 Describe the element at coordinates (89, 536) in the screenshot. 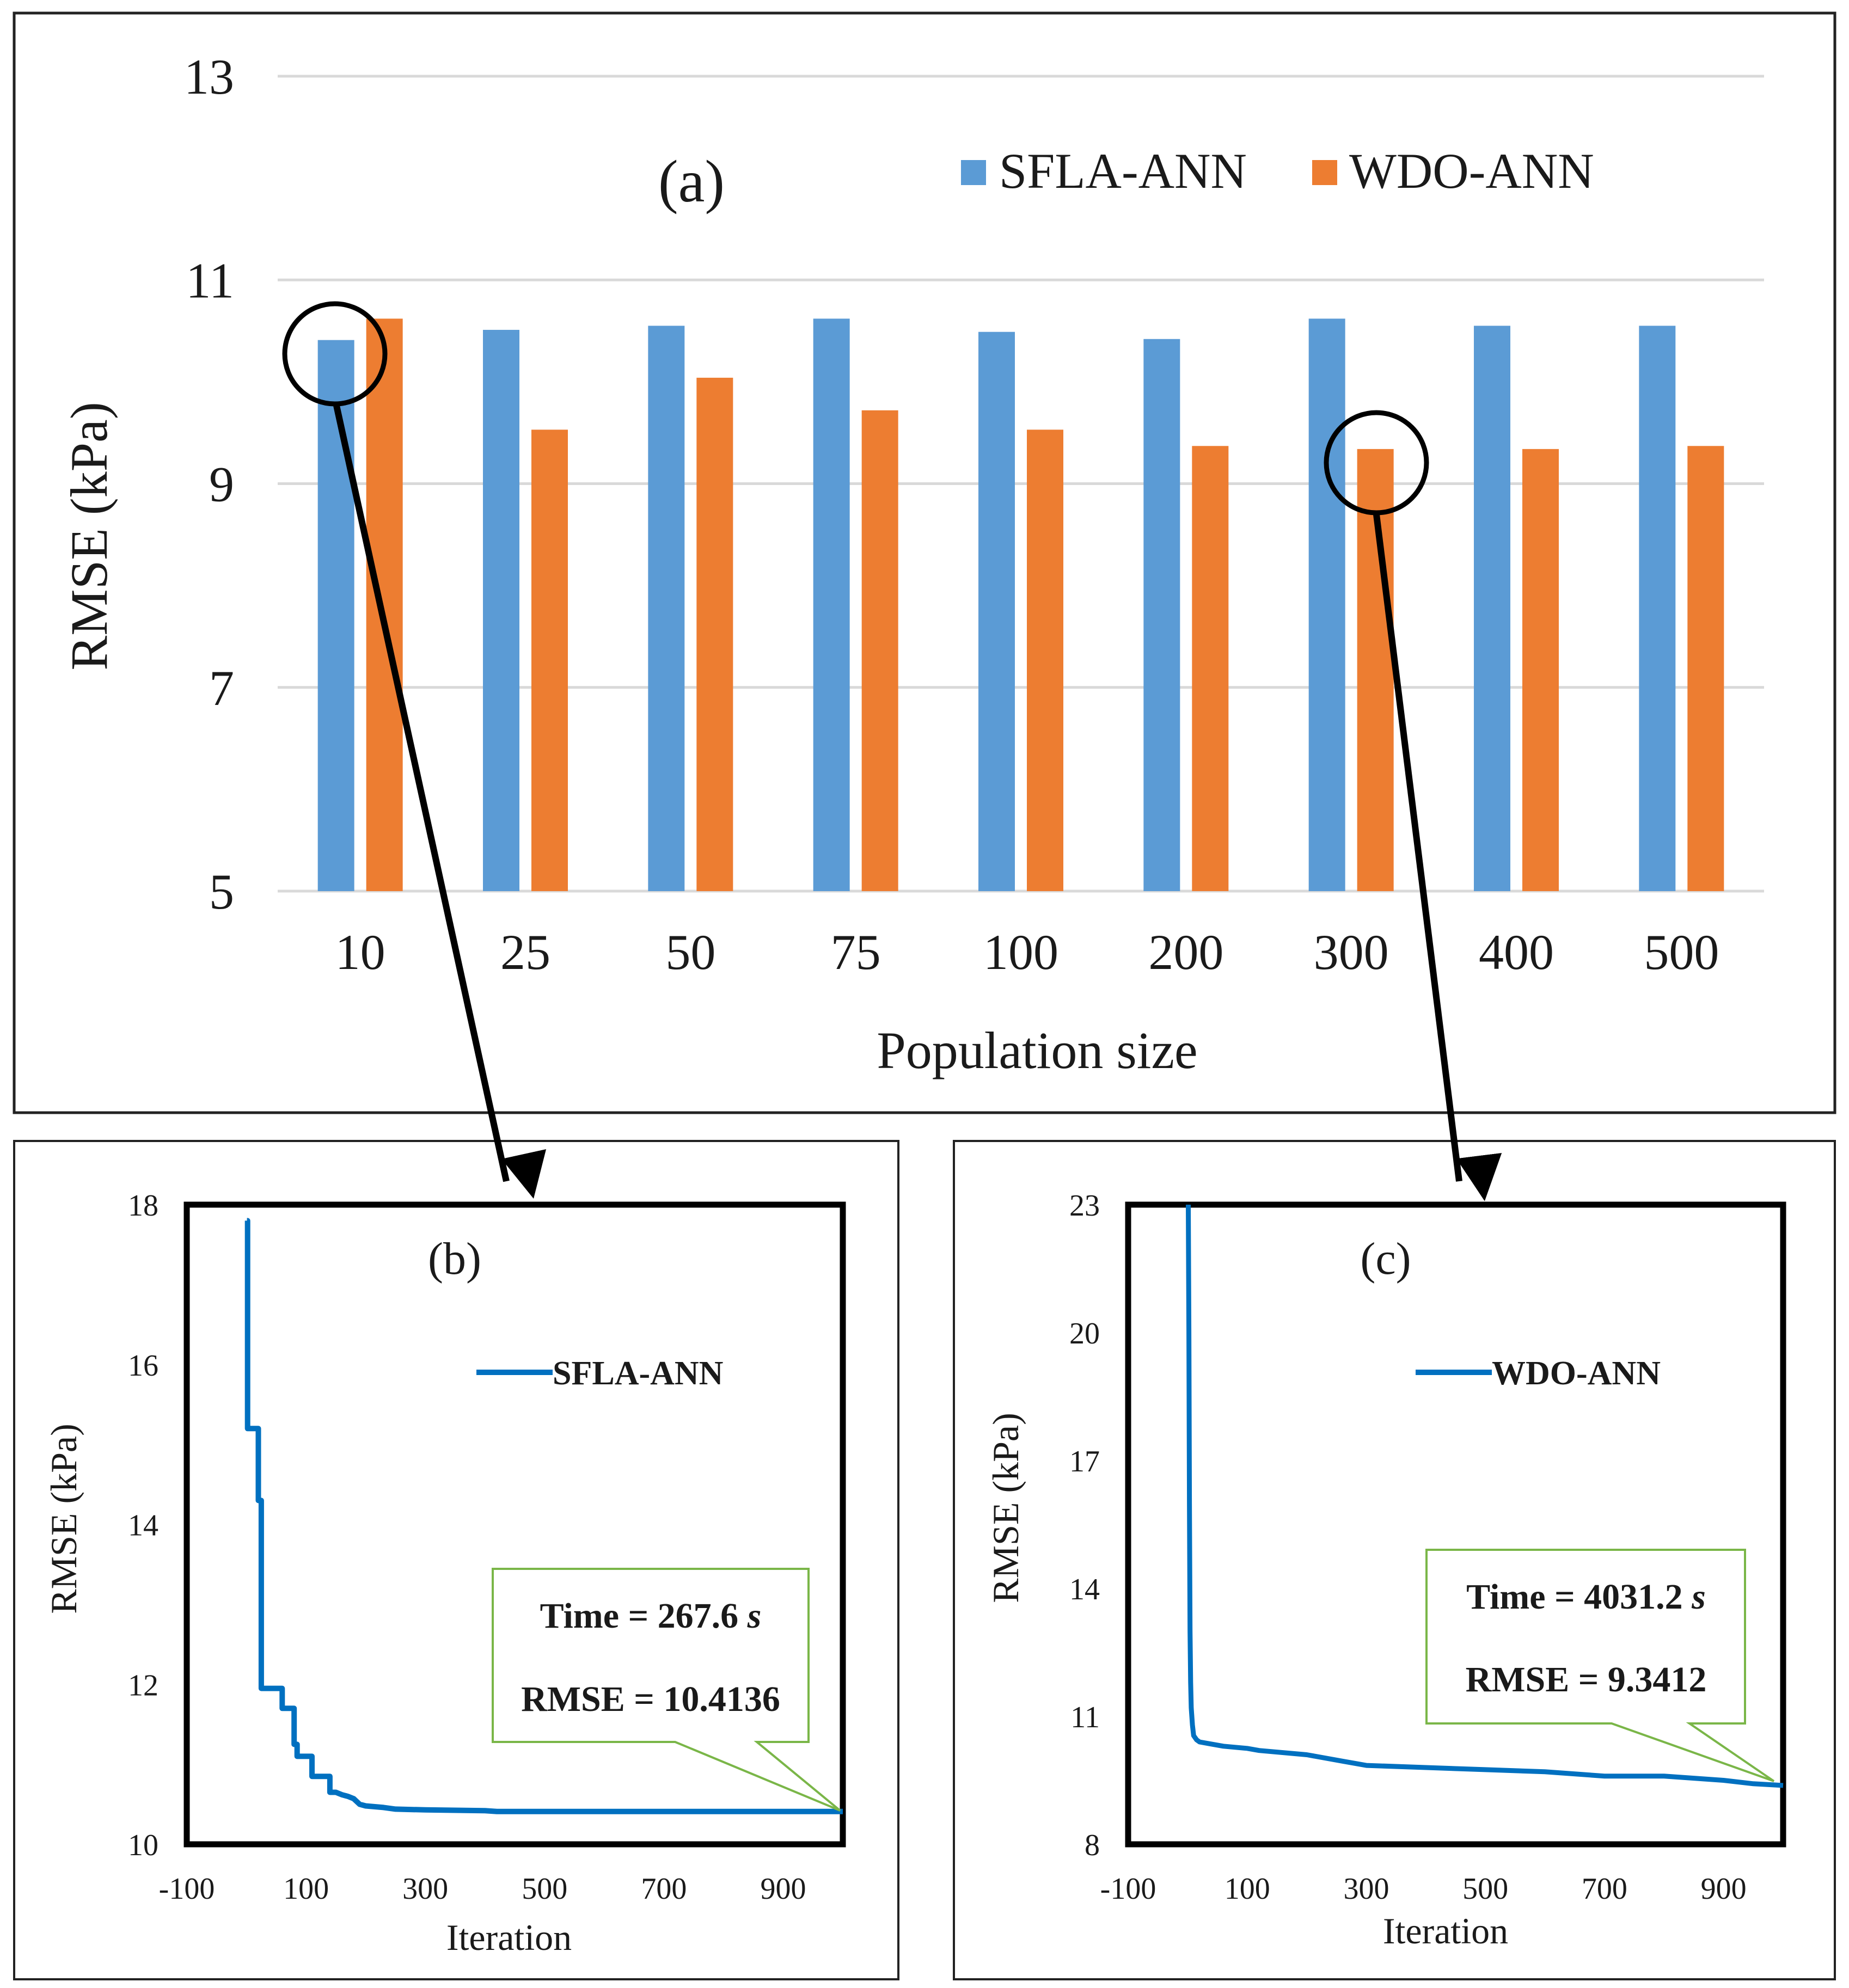

I see `panel-a-y-axis-label: RMSE (kPa)` at that location.